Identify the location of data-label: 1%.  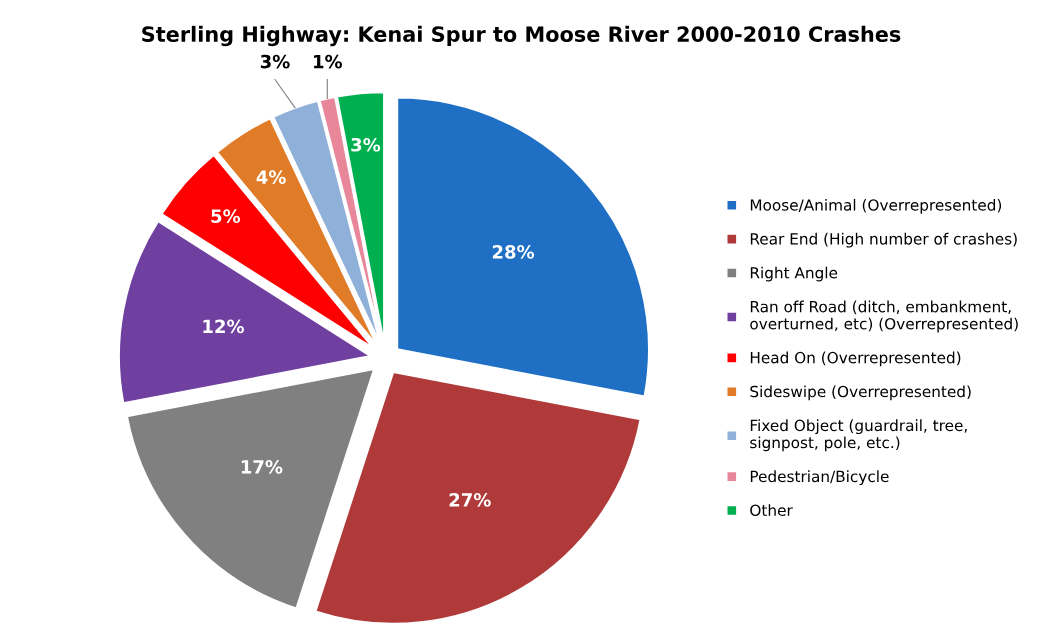
(328, 61).